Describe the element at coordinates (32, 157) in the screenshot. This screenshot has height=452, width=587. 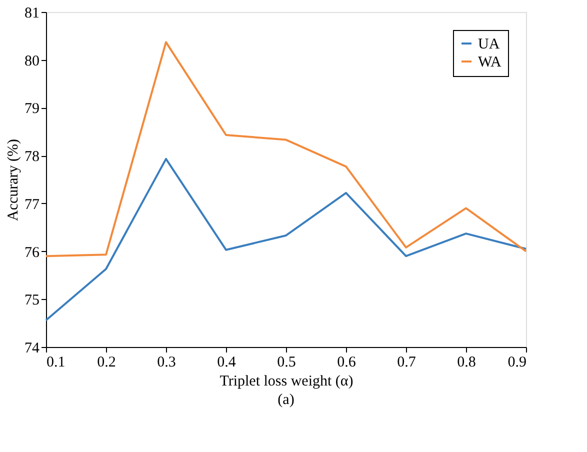
I see `y-tick-label: 78` at that location.